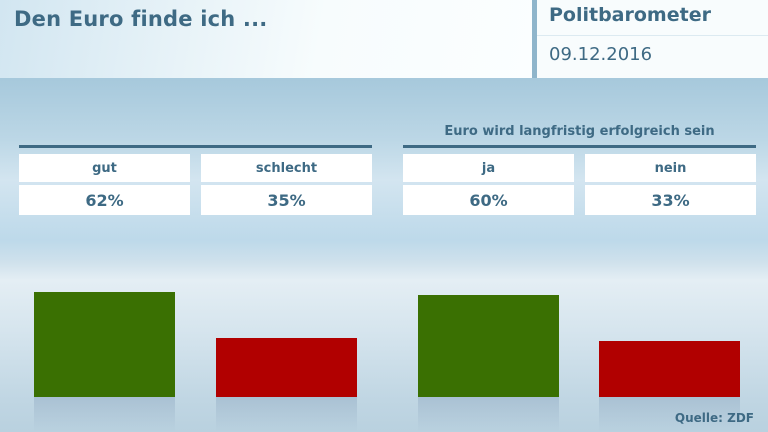 The height and width of the screenshot is (432, 768). I want to click on value-ja: 60%, so click(488, 200).